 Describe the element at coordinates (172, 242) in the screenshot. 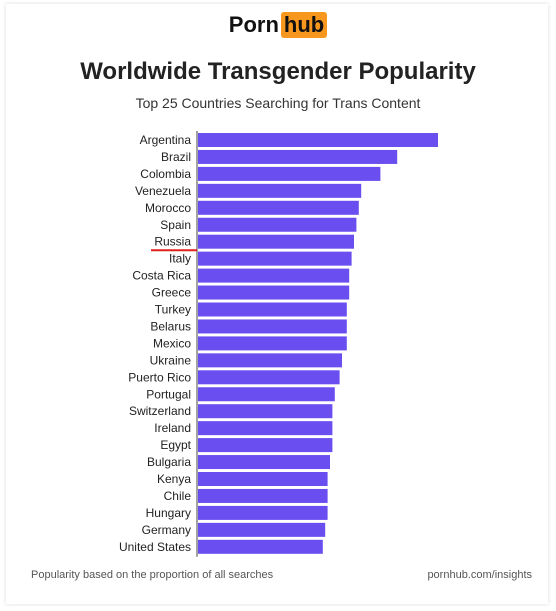

I see `category-label: Russia` at that location.